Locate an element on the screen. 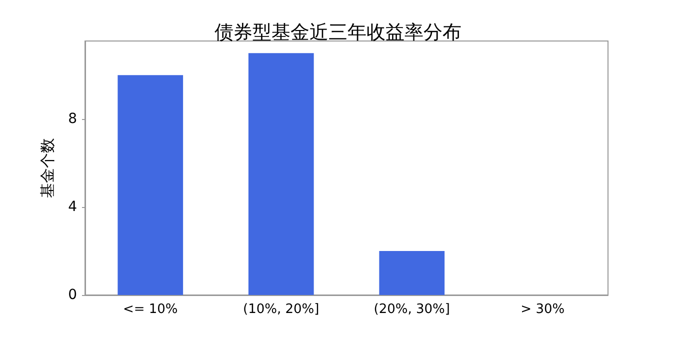  y-tick-label: 0 is located at coordinates (72, 295).